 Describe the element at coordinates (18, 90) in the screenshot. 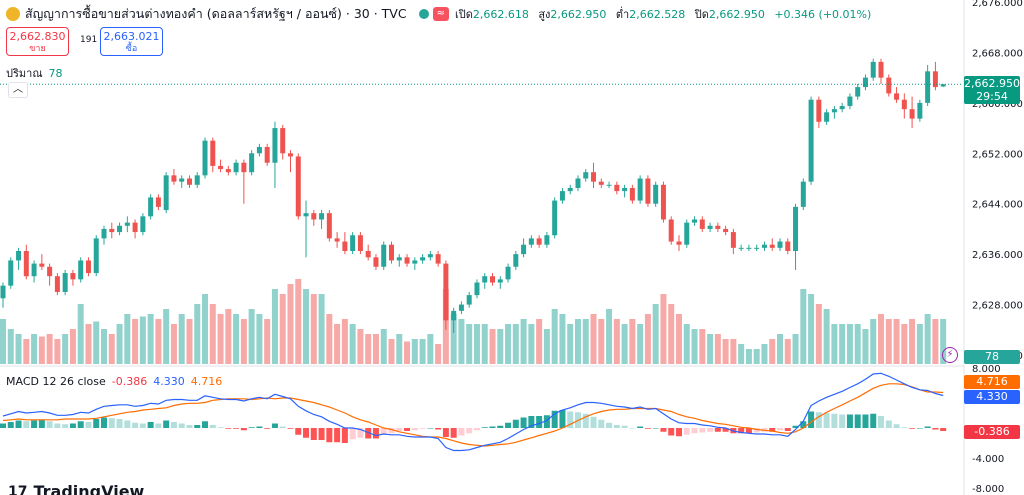

I see `collapse-chevron-up-icon: ︿` at that location.